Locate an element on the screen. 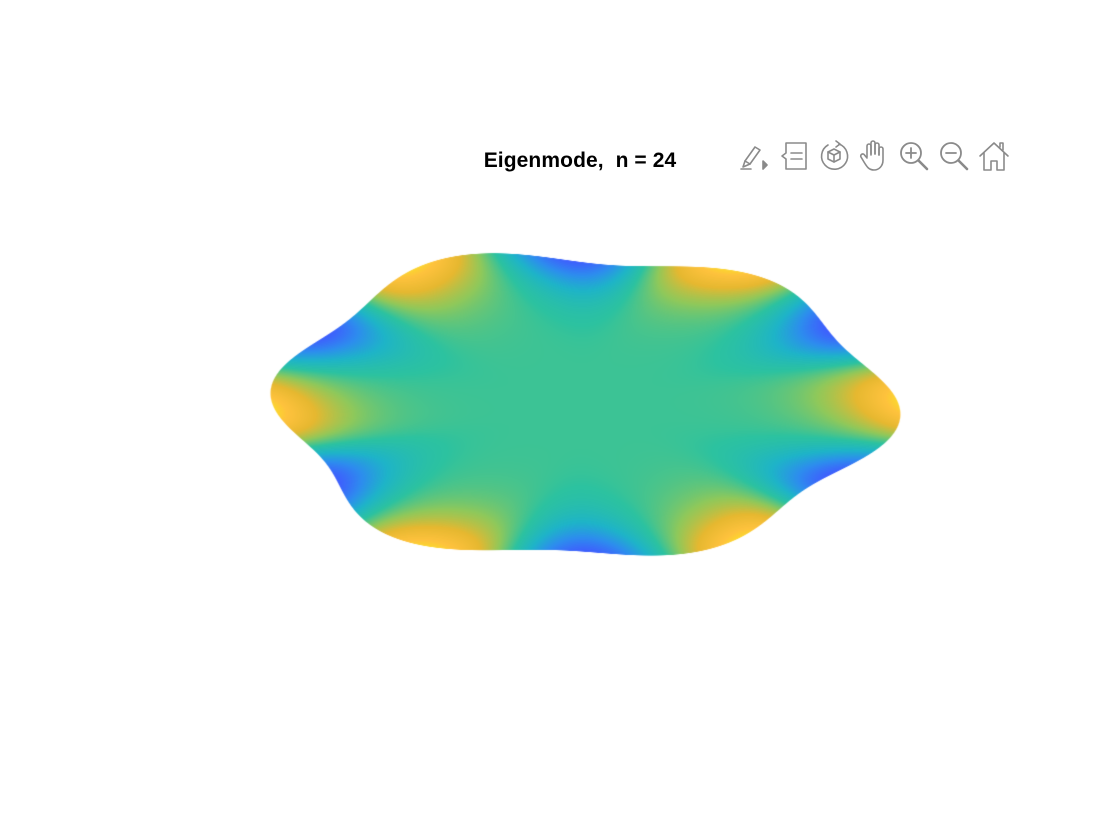 This screenshot has width=1120, height=840. data-tips-button is located at coordinates (794, 156).